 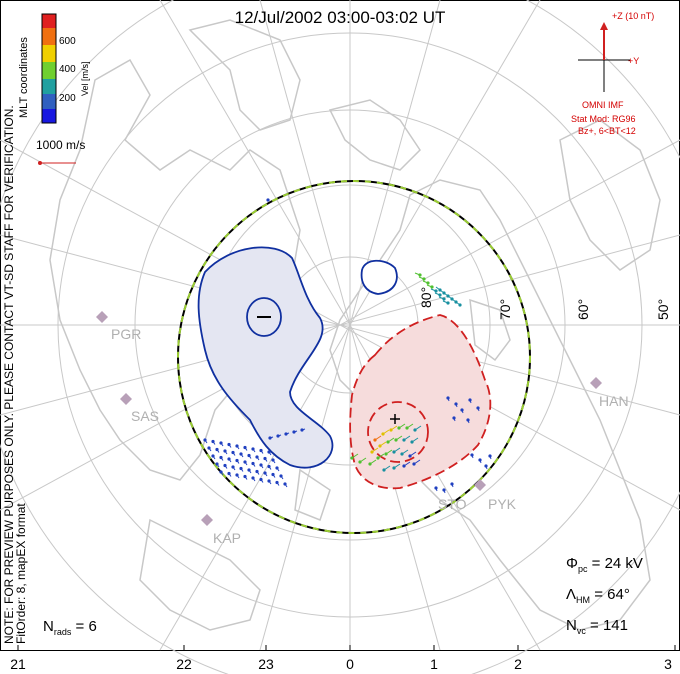 I want to click on fitorder-text: FitOrder: 8, mapEX format, so click(x=21, y=573).